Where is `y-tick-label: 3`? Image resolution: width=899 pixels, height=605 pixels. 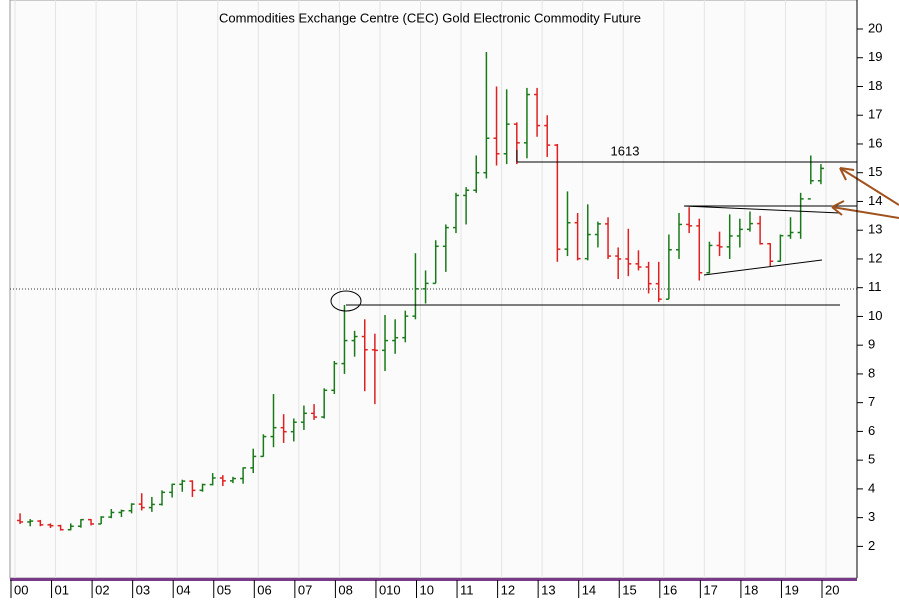
y-tick-label: 3 is located at coordinates (871, 516).